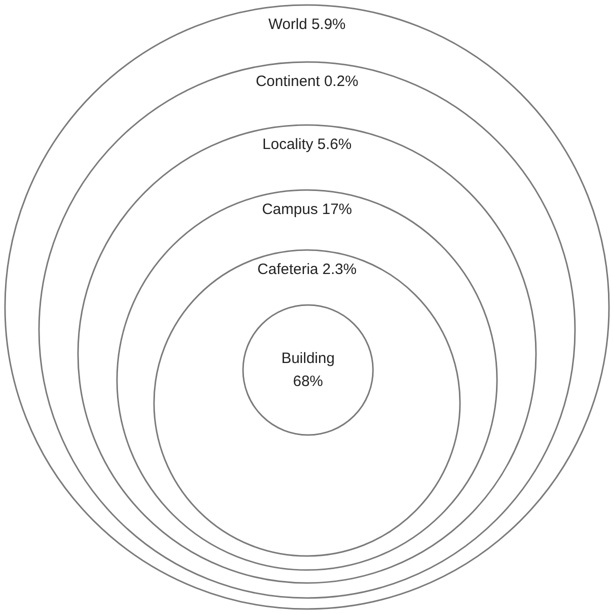 This screenshot has width=613, height=614. Describe the element at coordinates (290, 209) in the screenshot. I see `category-label: Campus` at that location.